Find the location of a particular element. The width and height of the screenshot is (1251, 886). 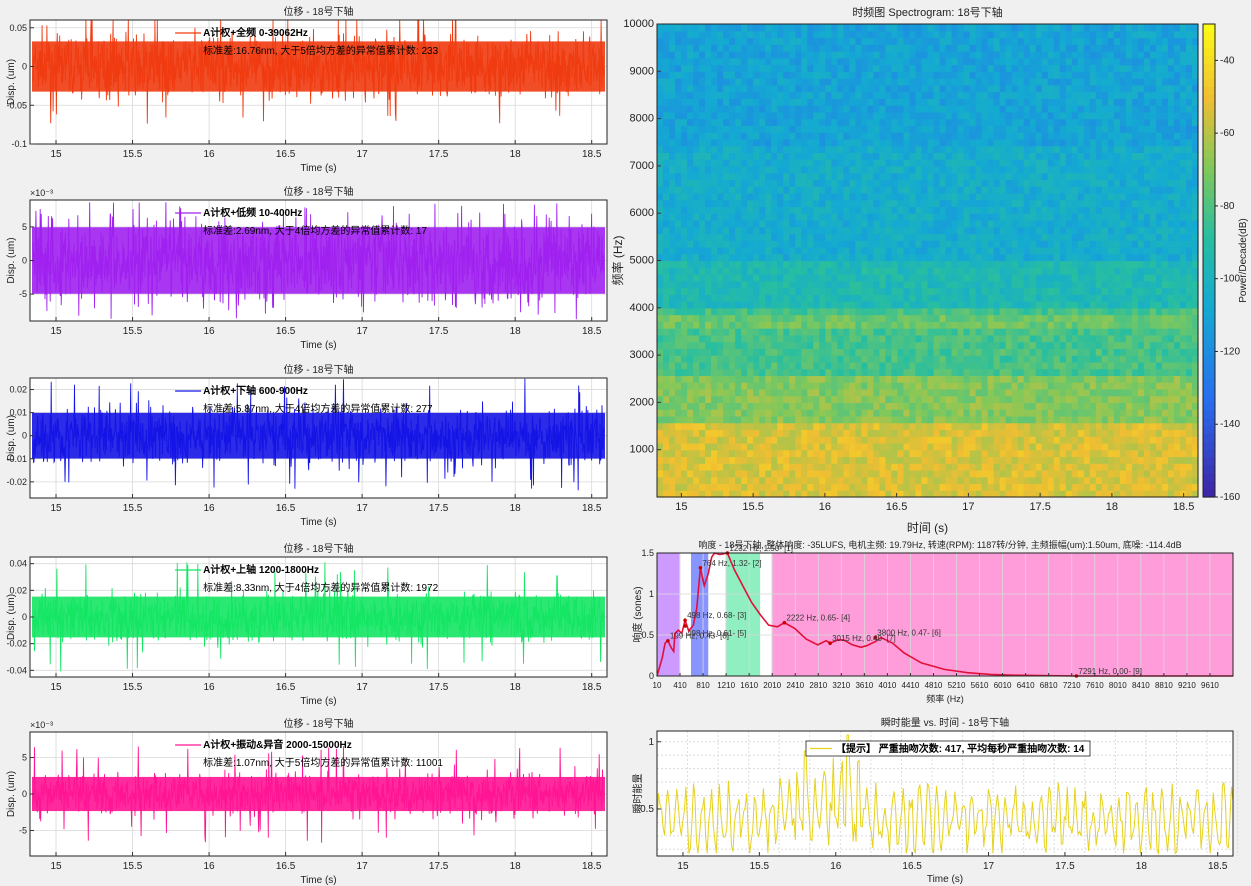

x-tick-label: 15.5 is located at coordinates (133, 687).